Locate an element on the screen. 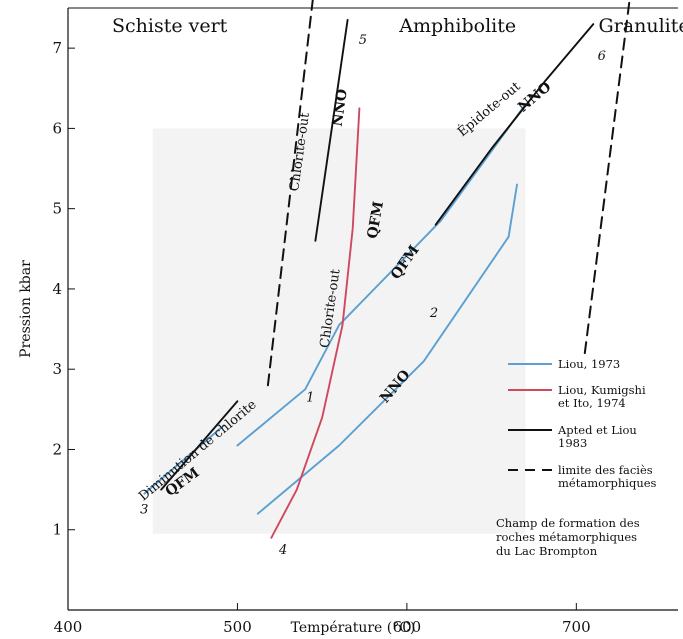 Image resolution: width=683 pixels, height=639 pixels. y-tick-label: 1 is located at coordinates (57, 530).